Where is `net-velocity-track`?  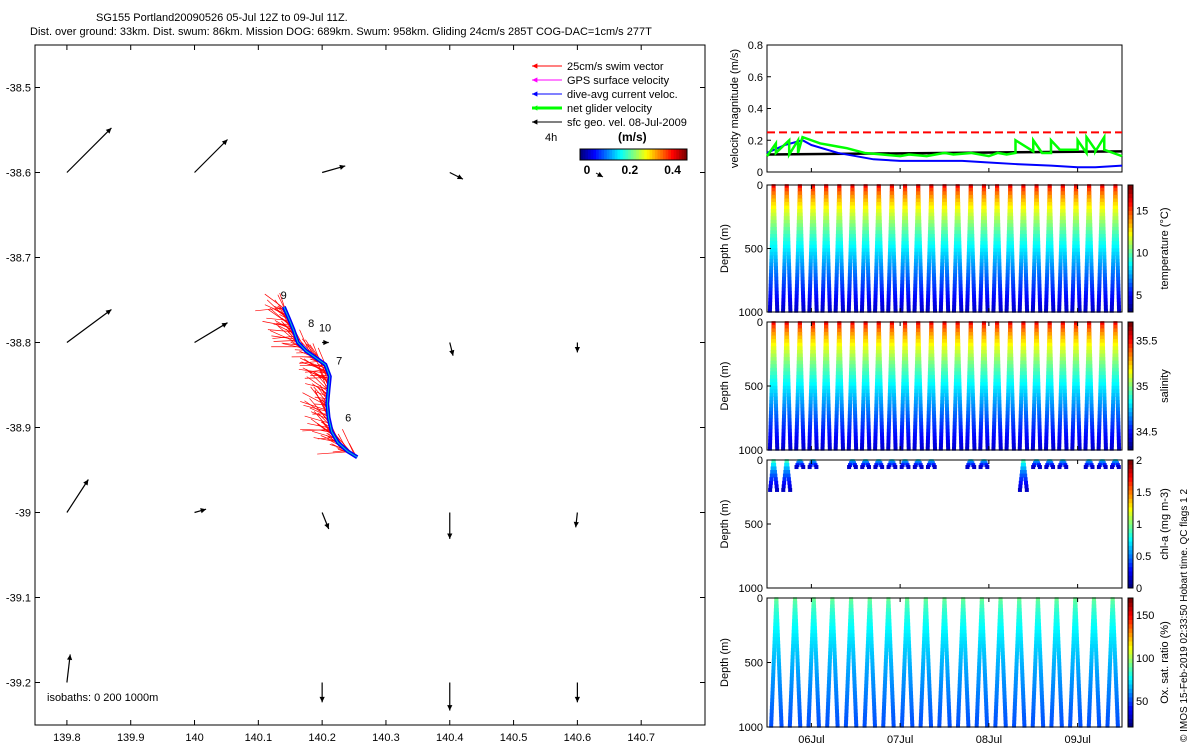 net-velocity-track is located at coordinates (320, 382).